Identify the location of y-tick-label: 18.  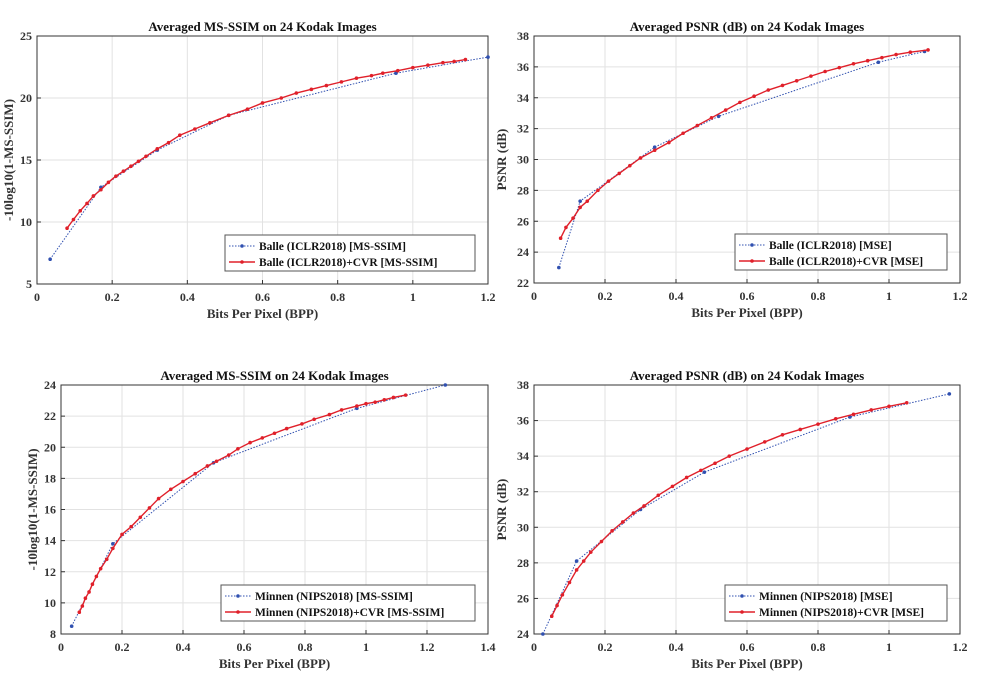
(50, 478).